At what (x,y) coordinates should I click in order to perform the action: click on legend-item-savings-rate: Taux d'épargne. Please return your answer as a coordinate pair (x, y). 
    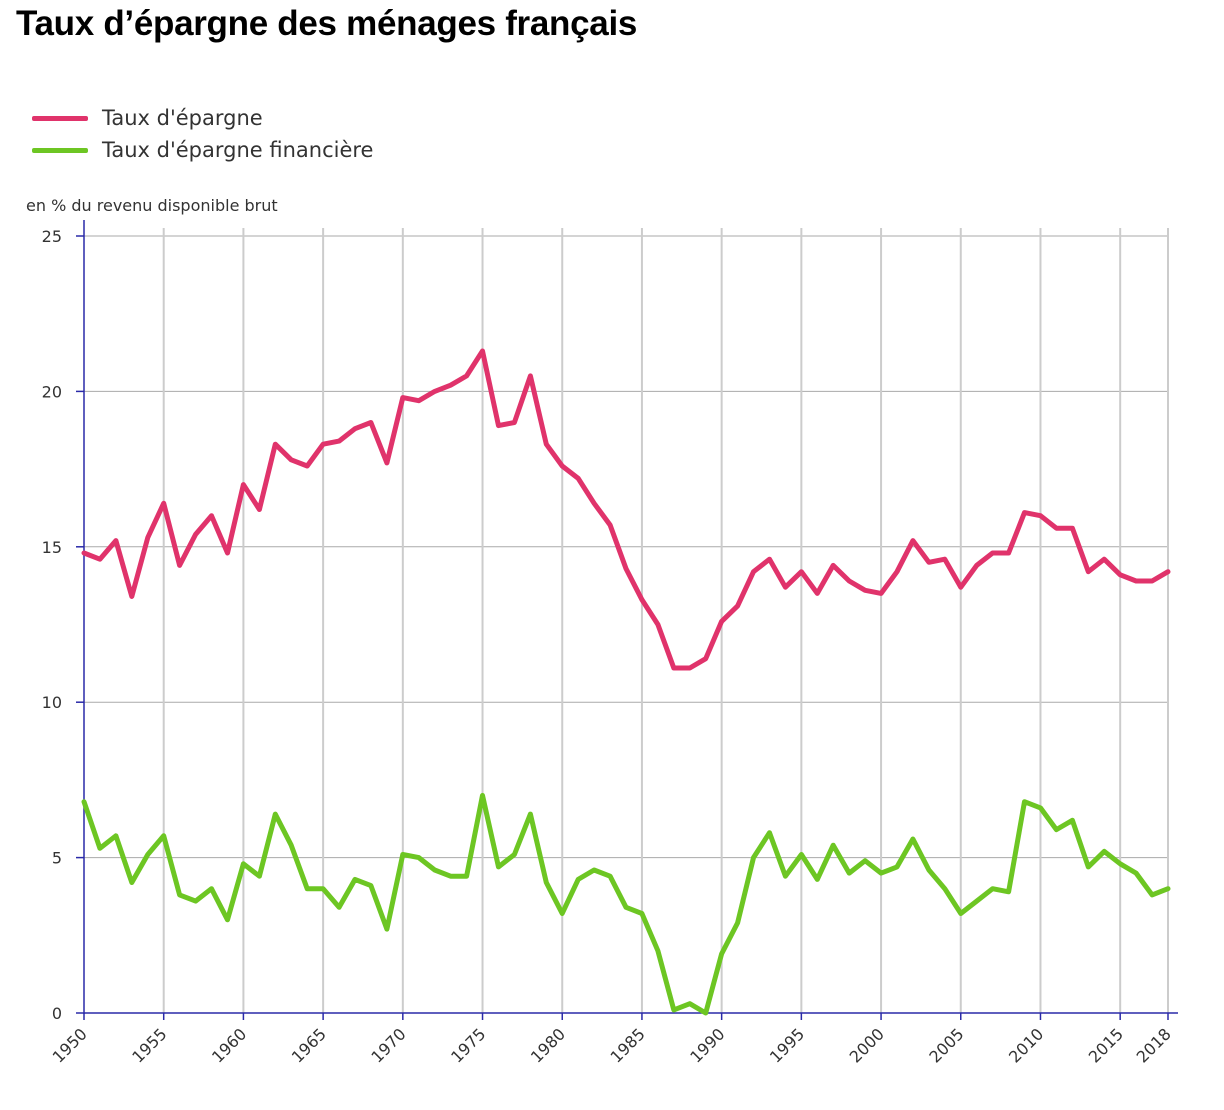
    Looking at the image, I should click on (202, 118).